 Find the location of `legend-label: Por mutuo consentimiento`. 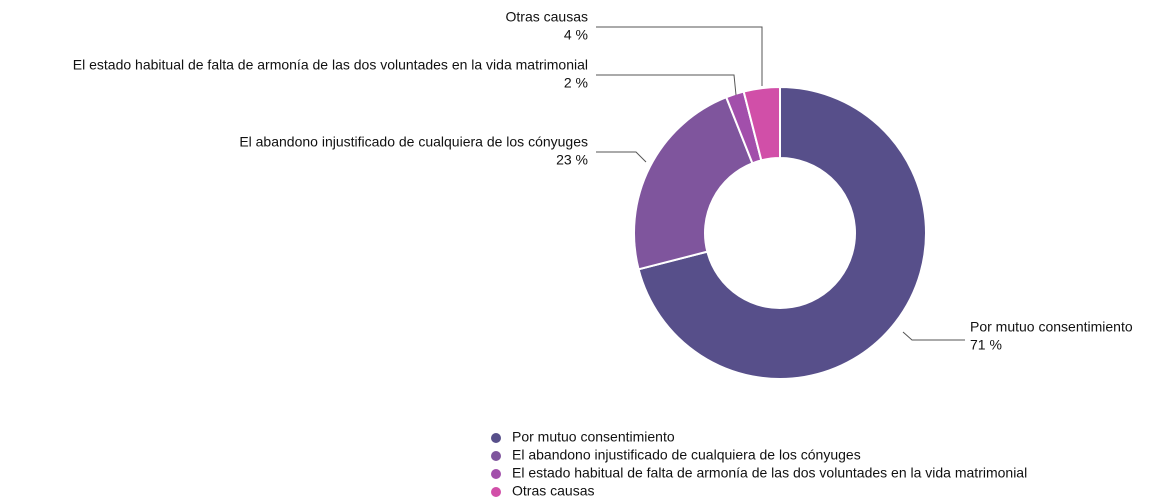

legend-label: Por mutuo consentimiento is located at coordinates (593, 437).